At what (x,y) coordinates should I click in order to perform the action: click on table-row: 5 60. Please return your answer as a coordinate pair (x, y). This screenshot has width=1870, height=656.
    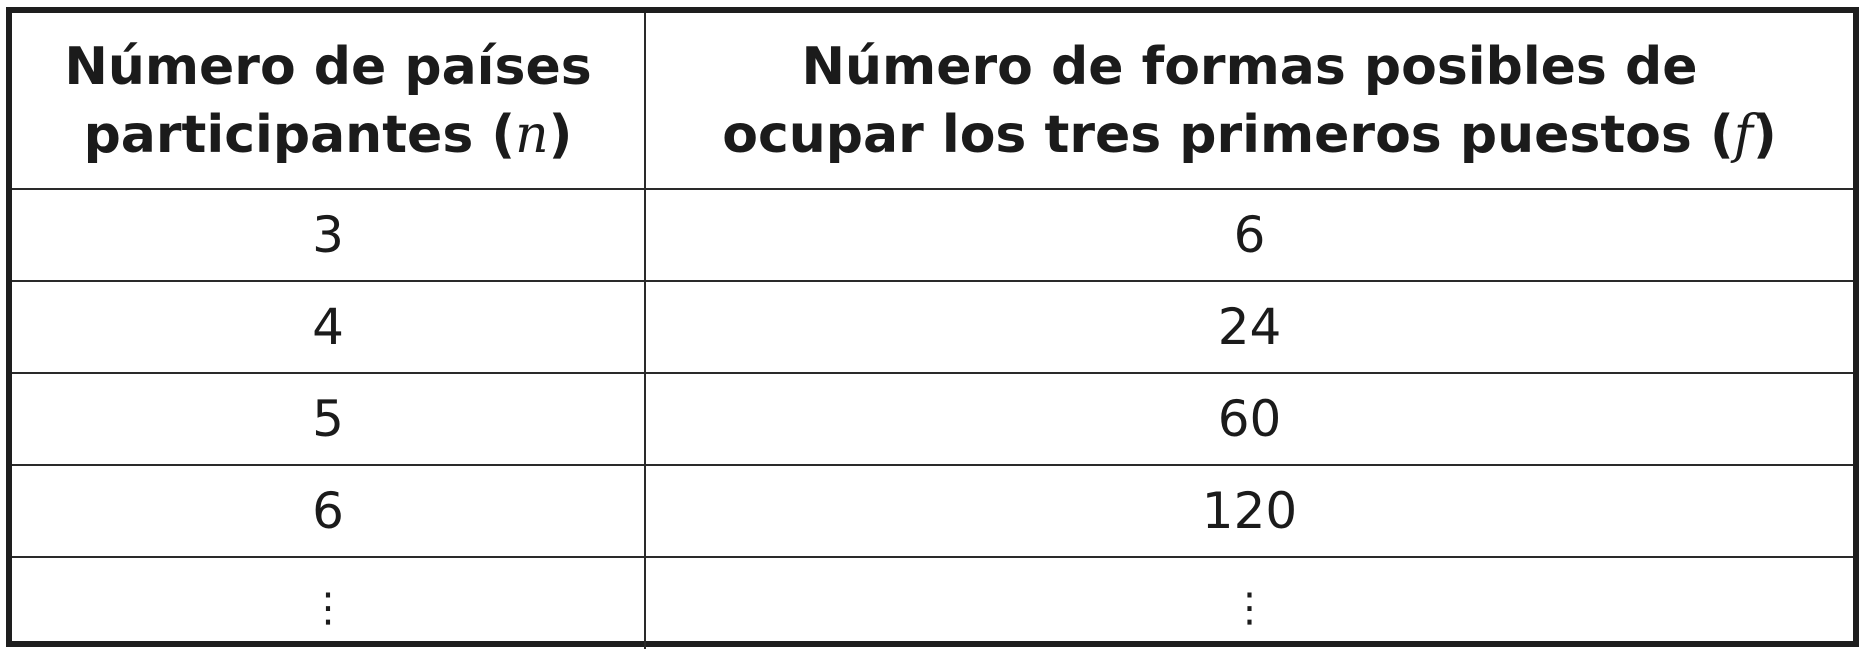
    Looking at the image, I should click on (932, 419).